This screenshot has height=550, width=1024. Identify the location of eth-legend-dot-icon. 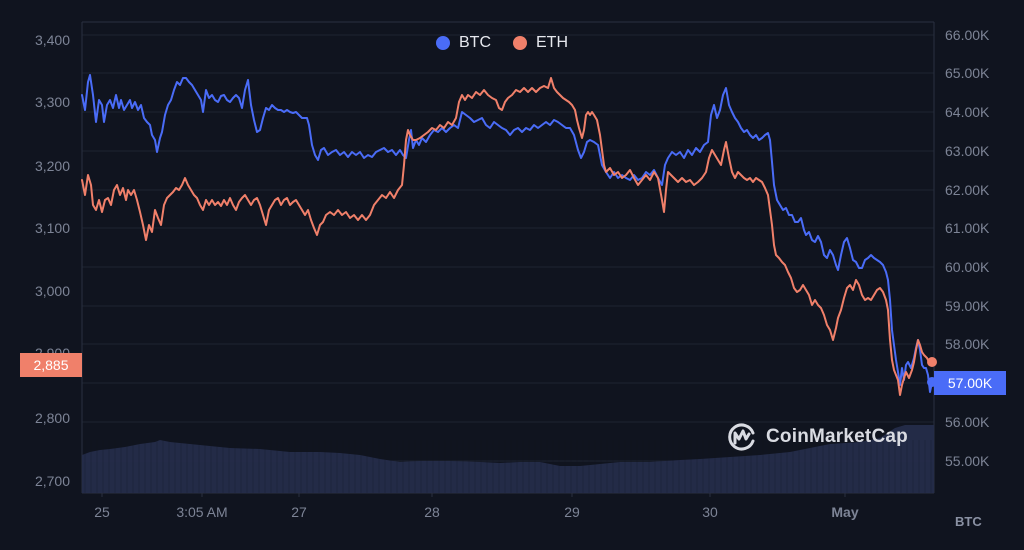
(520, 43).